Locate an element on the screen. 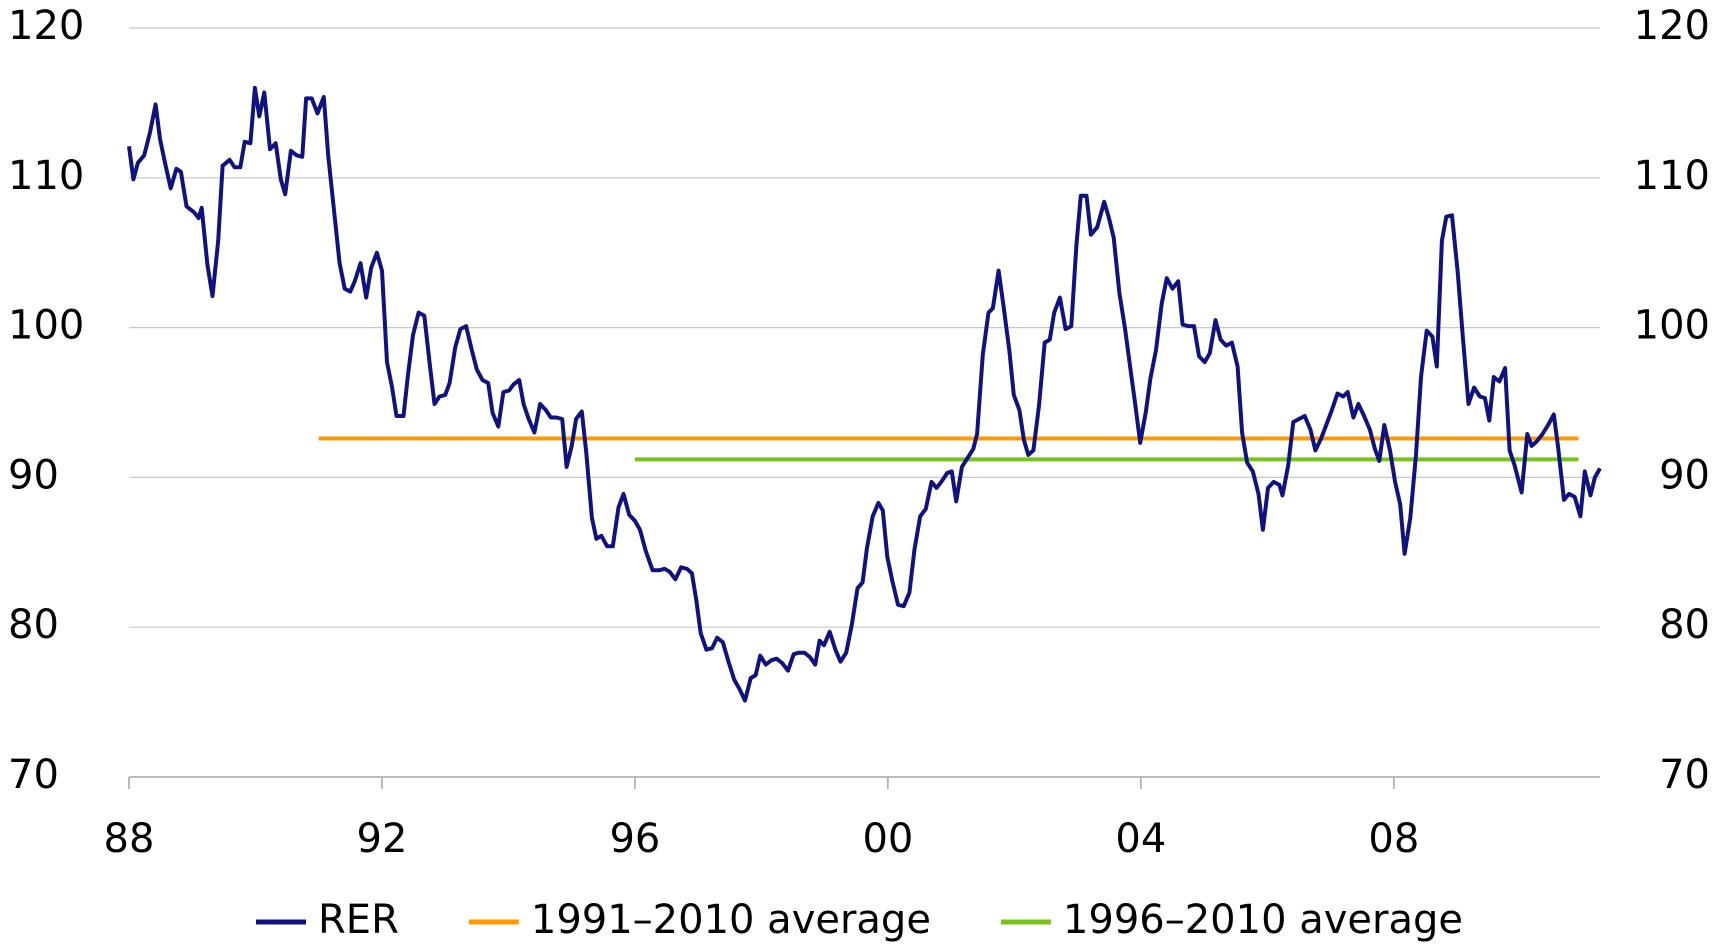 This screenshot has width=1719, height=944. y2-tick-label: 70 is located at coordinates (1684, 775).